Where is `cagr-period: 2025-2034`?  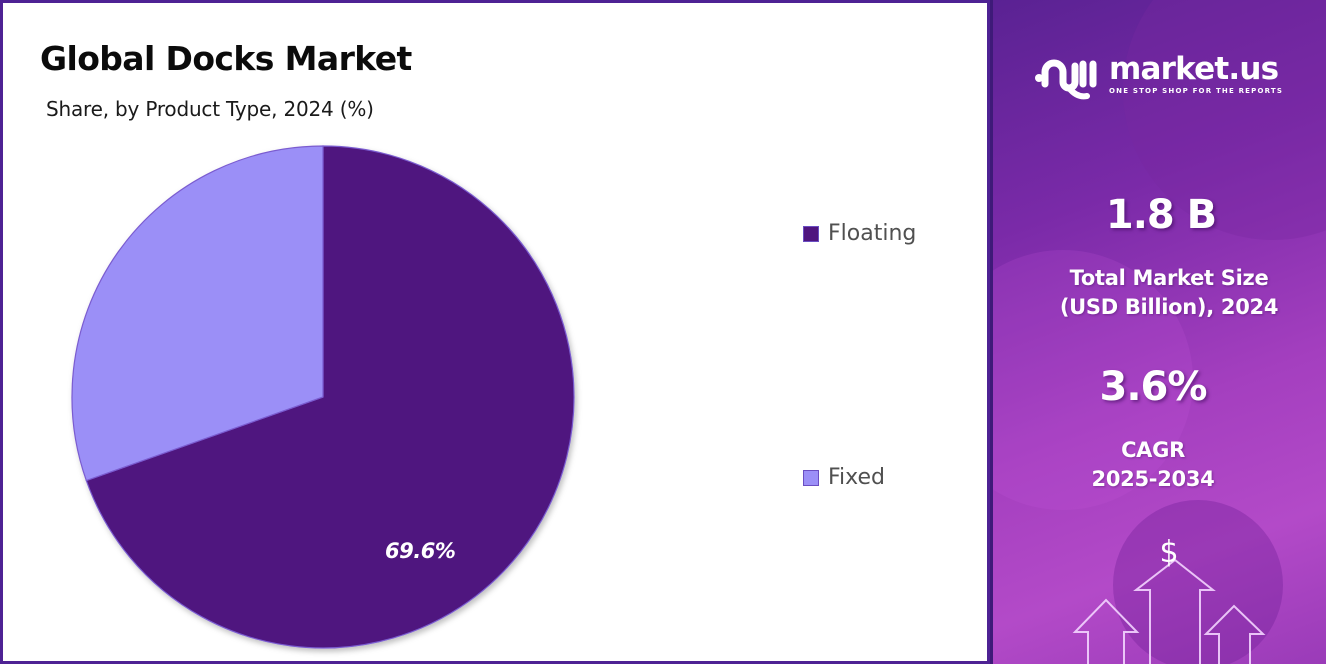
cagr-period: 2025-2034 is located at coordinates (1153, 479).